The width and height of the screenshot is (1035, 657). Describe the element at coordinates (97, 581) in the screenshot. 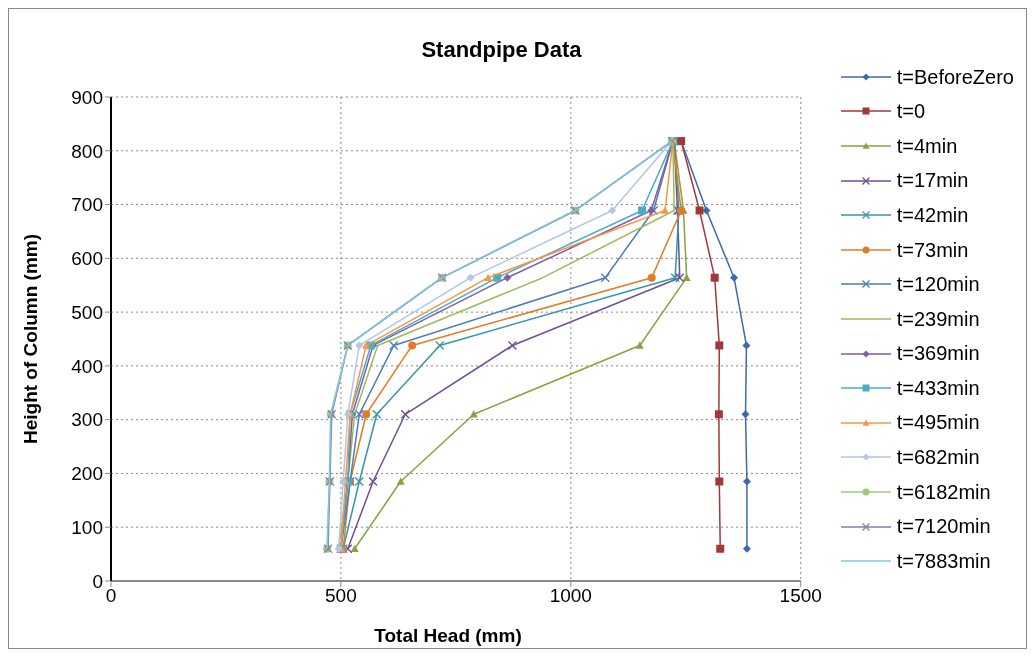

I see `y-tick-label: 0` at that location.